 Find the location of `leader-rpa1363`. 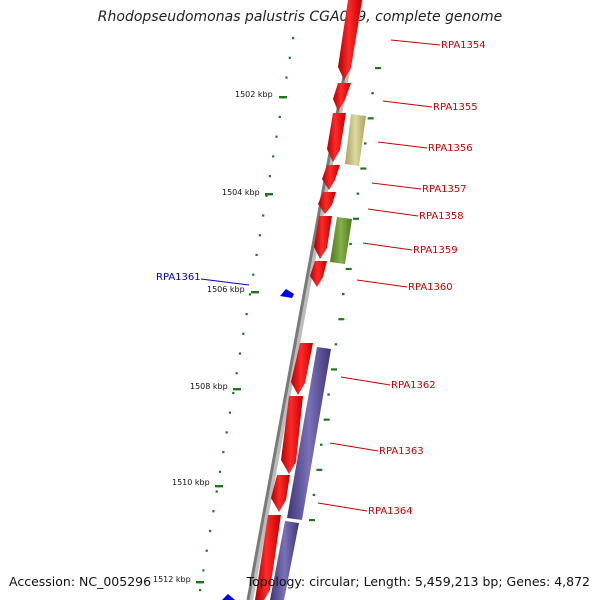

leader-rpa1363 is located at coordinates (354, 447).